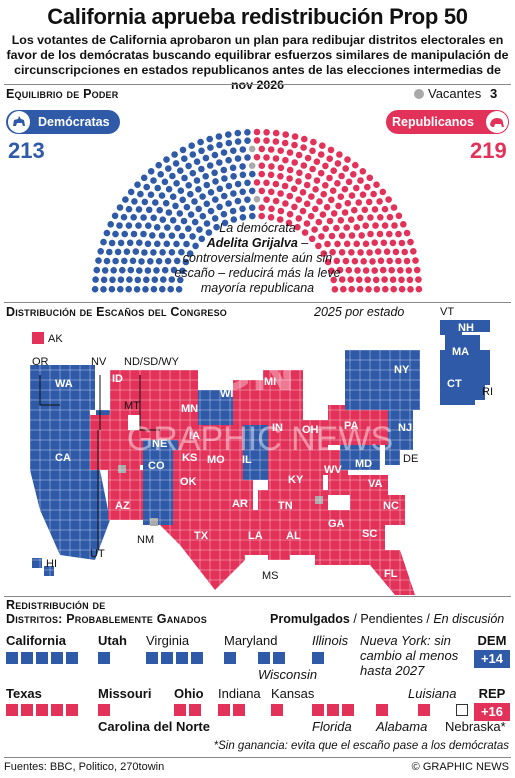  What do you see at coordinates (125, 450) in the screenshot?
I see `state-UT` at bounding box center [125, 450].